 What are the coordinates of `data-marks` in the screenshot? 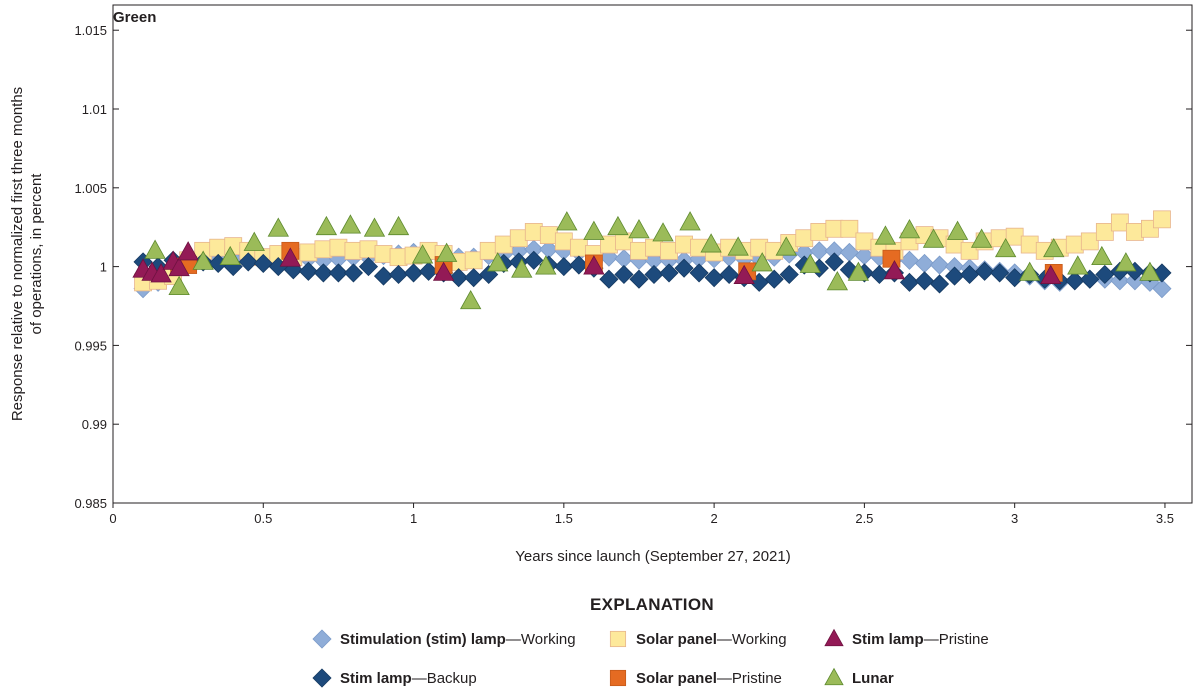 It's located at (652, 260).